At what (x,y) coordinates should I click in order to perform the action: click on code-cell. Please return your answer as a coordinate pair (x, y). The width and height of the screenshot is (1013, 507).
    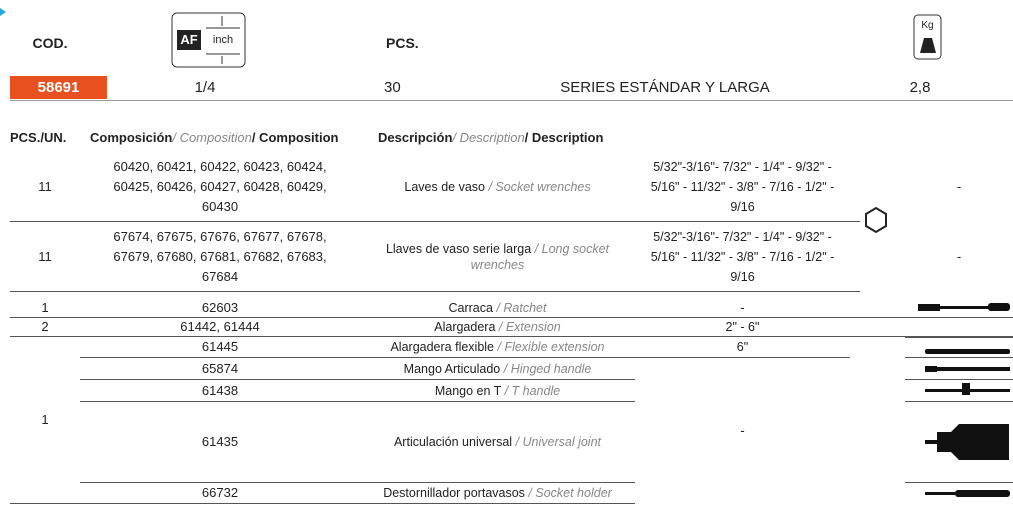
    Looking at the image, I should click on (58, 87).